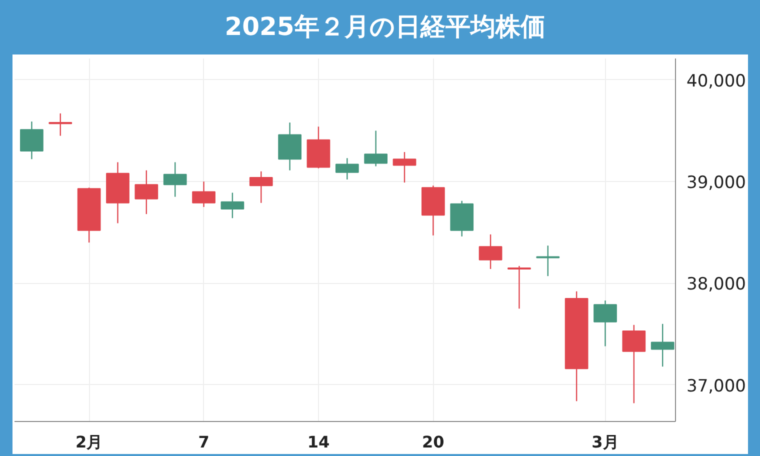 The width and height of the screenshot is (760, 456). Describe the element at coordinates (716, 386) in the screenshot. I see `y-tick-label: 37,000` at that location.